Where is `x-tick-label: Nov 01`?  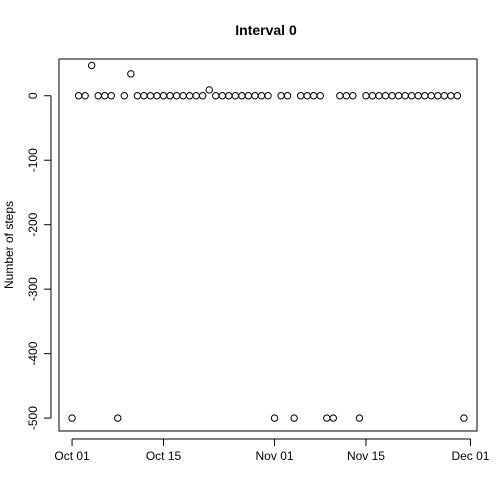
x-tick-label: Nov 01 is located at coordinates (275, 456).